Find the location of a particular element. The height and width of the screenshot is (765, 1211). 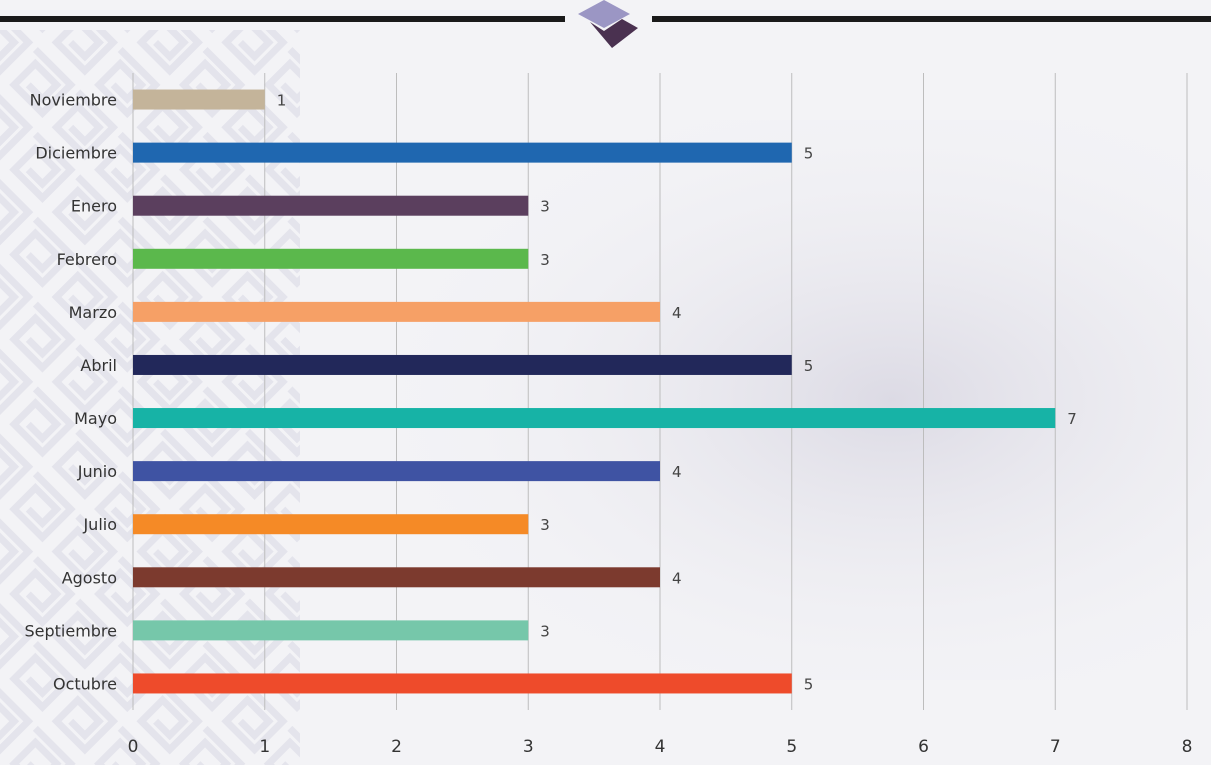

category-label: Abril is located at coordinates (98, 365).